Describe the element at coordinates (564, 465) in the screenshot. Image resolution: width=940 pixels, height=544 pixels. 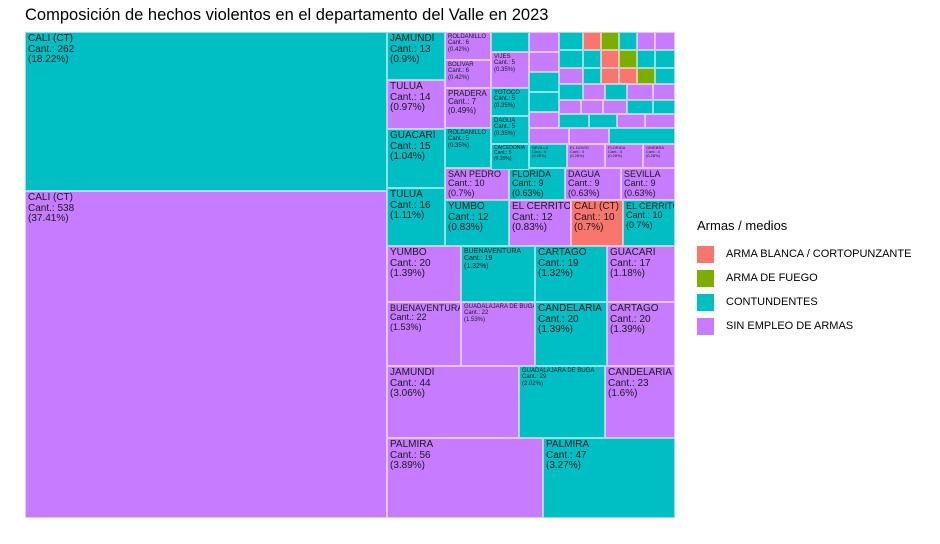
I see `tile-percent: (3.27%)` at that location.